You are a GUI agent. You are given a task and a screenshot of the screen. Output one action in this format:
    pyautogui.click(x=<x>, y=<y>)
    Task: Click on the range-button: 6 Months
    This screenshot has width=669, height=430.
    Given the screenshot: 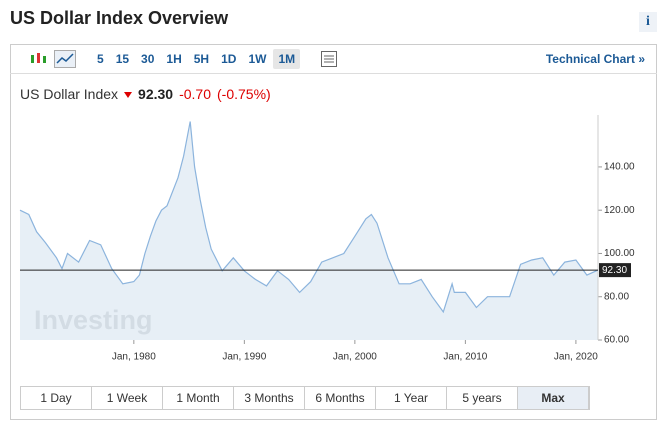 What is the action you would take?
    pyautogui.click(x=340, y=398)
    